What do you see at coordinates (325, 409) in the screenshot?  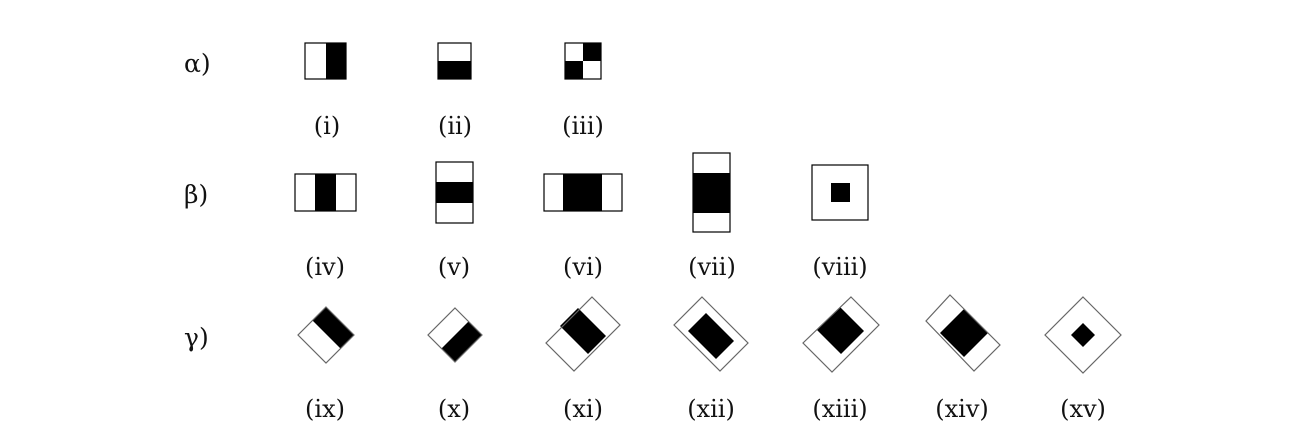 I see `feature-caption: (ix)` at bounding box center [325, 409].